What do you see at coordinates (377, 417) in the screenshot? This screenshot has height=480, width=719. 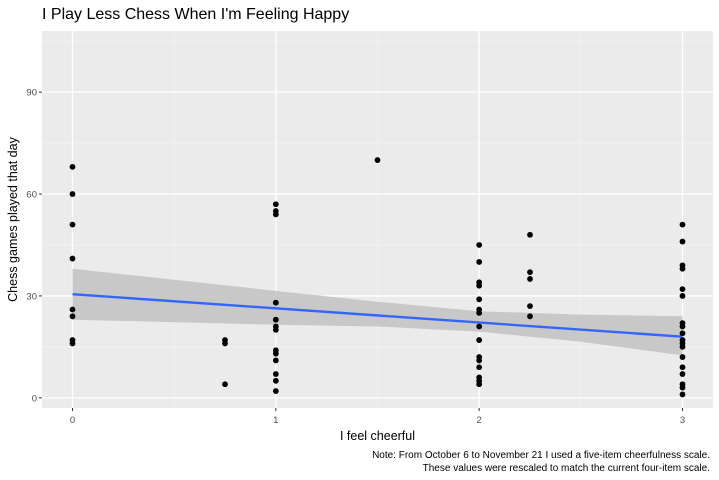 I see `x-axis-ticks: 0 1 2 3` at bounding box center [377, 417].